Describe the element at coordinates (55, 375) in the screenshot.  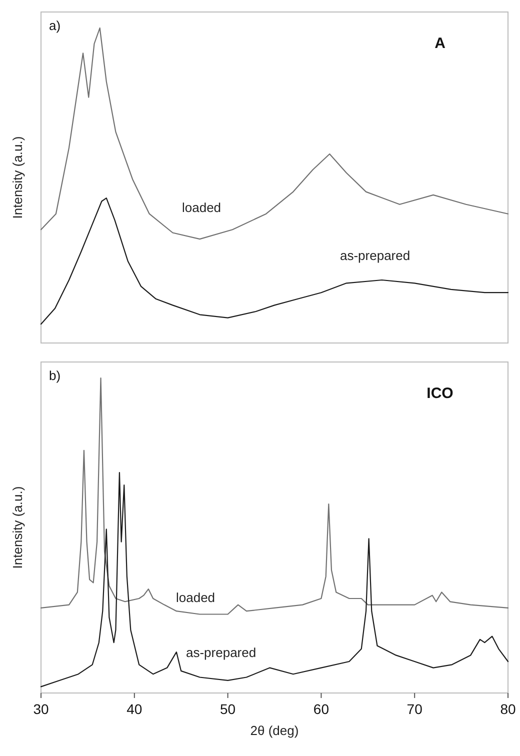
I see `annotation: b)` at that location.